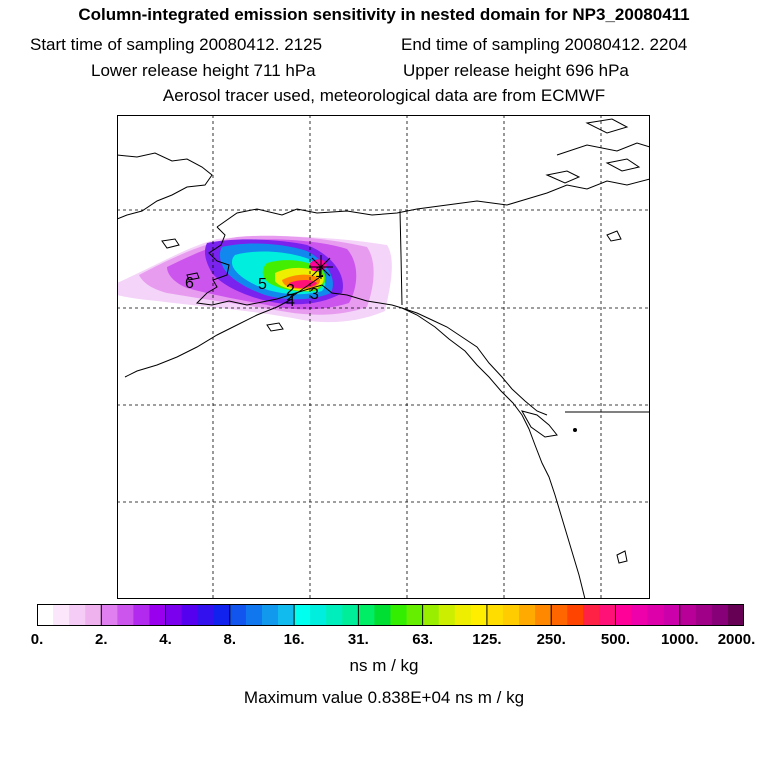  Describe the element at coordinates (101, 639) in the screenshot. I see `colorbar-tick-label: 2.` at that location.